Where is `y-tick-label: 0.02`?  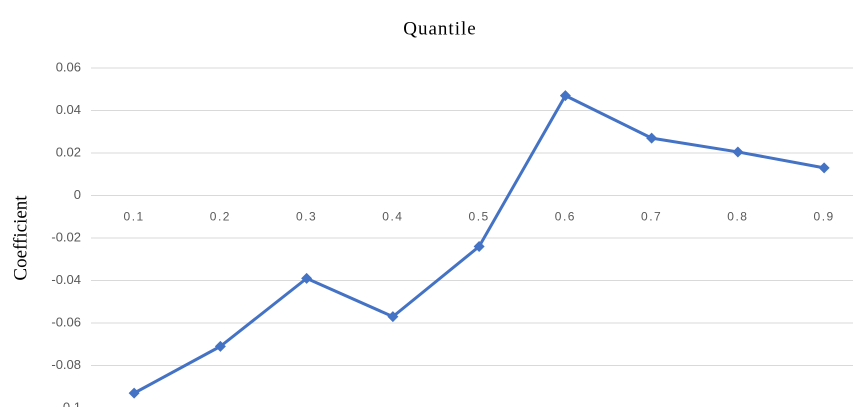
y-tick-label: 0.02 is located at coordinates (68, 151).